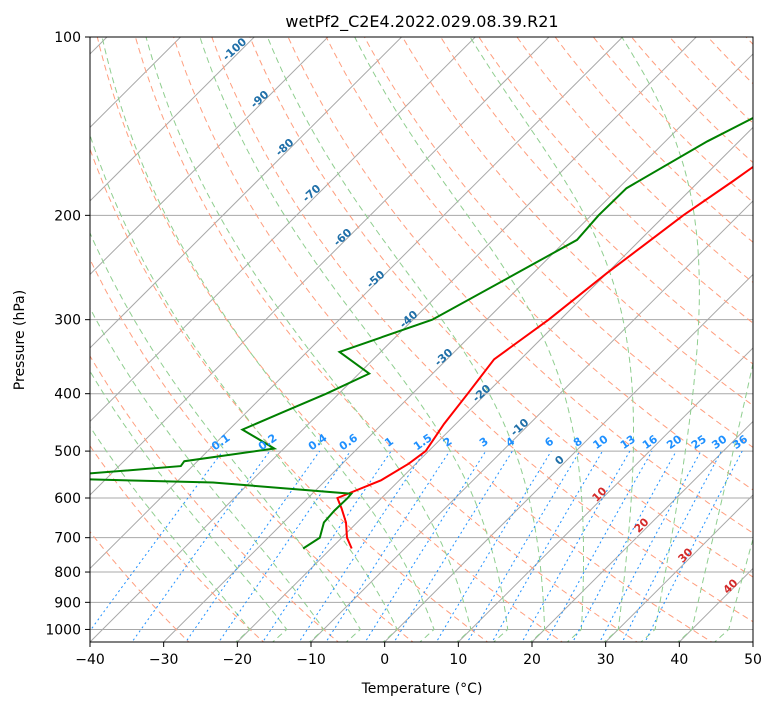 Image resolution: width=775 pixels, height=708 pixels. What do you see at coordinates (67, 38) in the screenshot?
I see `y-tick-label: 100` at bounding box center [67, 38].